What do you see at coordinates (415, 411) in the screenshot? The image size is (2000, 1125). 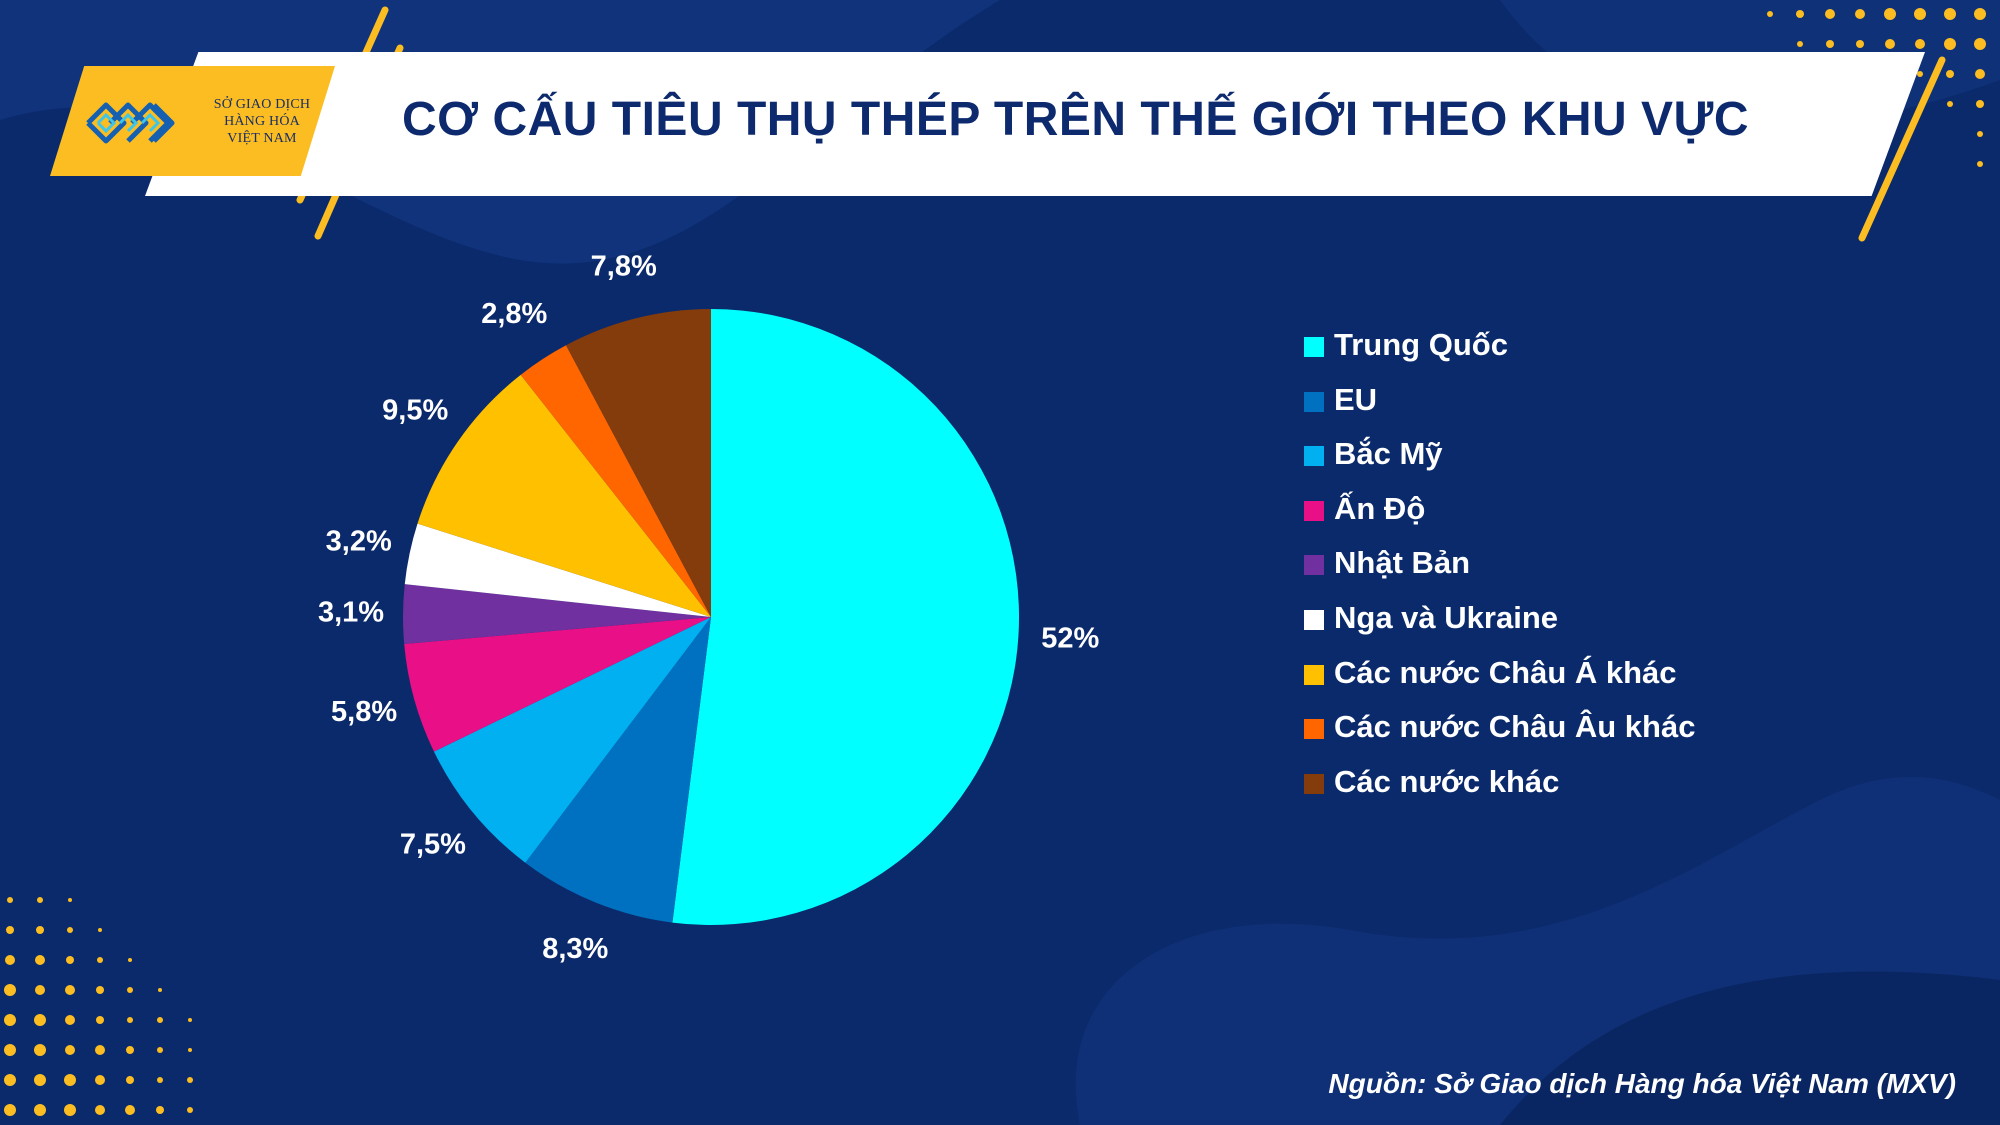 I see `data-label-7: 9,5%` at bounding box center [415, 411].